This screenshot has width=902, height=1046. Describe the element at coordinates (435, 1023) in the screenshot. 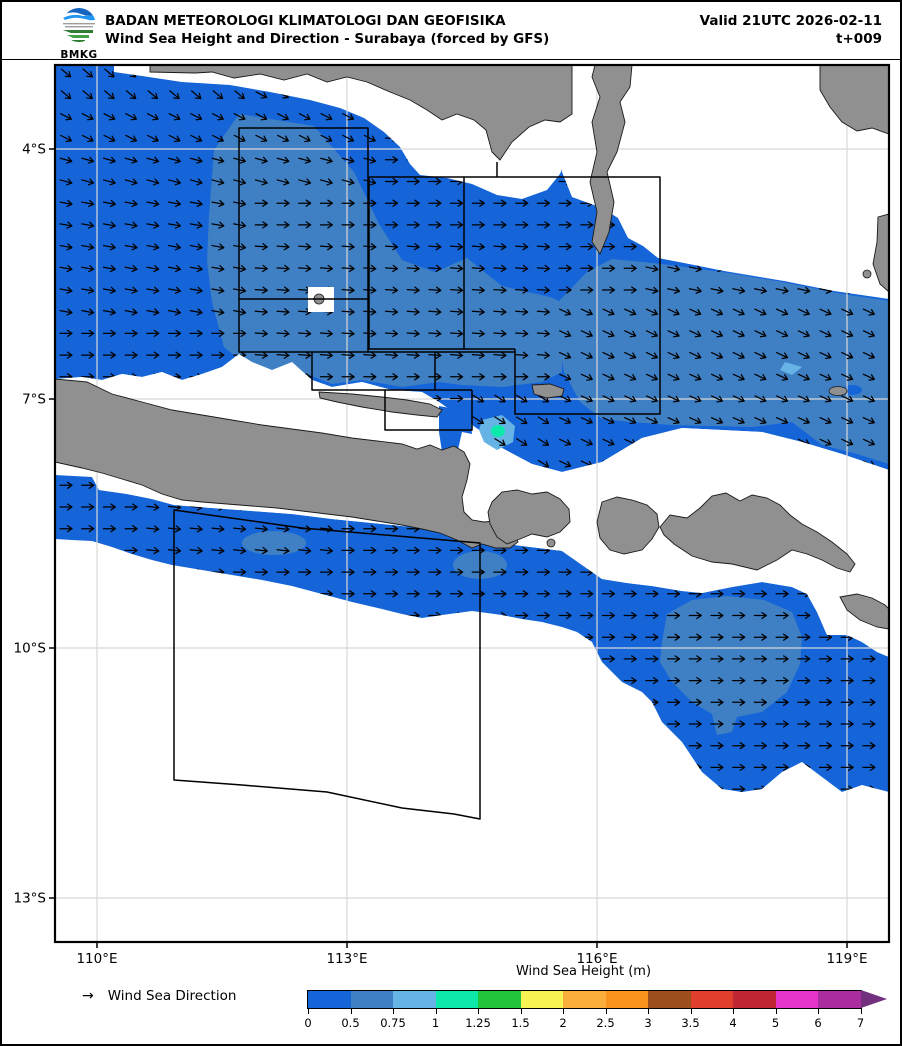

I see `colorbar-tick-label: 1` at that location.